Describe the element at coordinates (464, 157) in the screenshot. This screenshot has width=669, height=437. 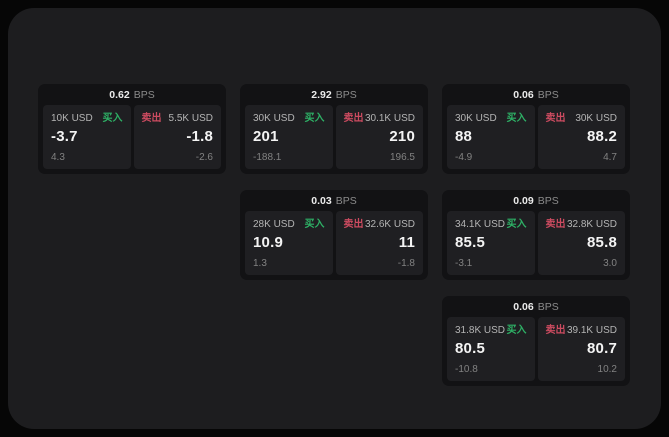
I see `buy-change: -4.9` at that location.